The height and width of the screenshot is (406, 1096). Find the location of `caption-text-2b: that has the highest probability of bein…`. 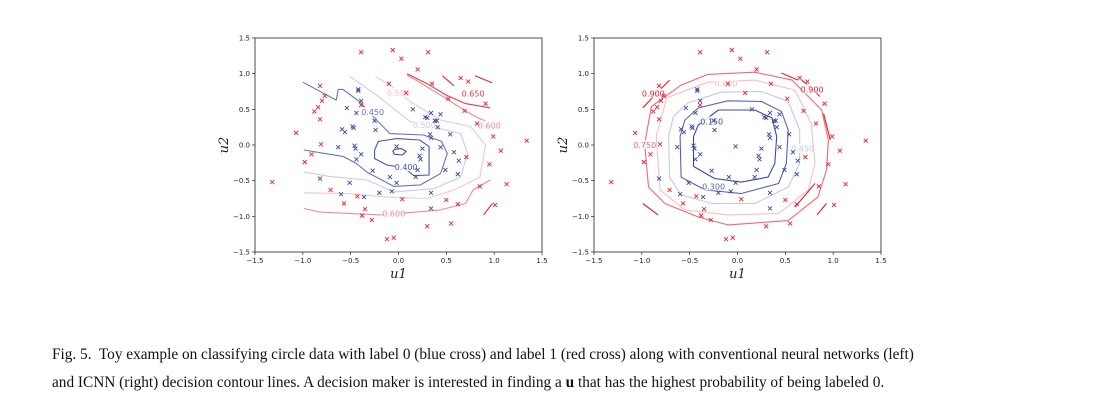

caption-text-2b: that has the highest probability of bein… is located at coordinates (729, 382).